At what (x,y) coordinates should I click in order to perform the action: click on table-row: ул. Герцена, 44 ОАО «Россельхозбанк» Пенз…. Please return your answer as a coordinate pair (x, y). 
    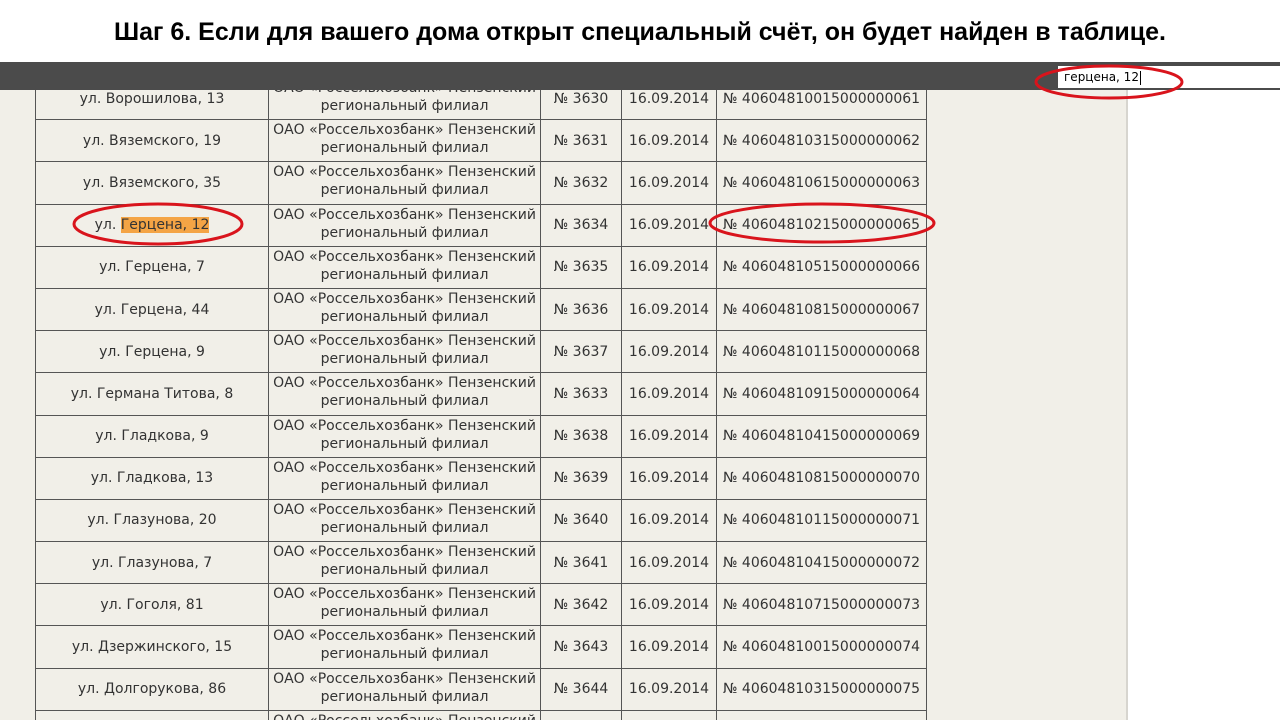
    Looking at the image, I should click on (481, 309).